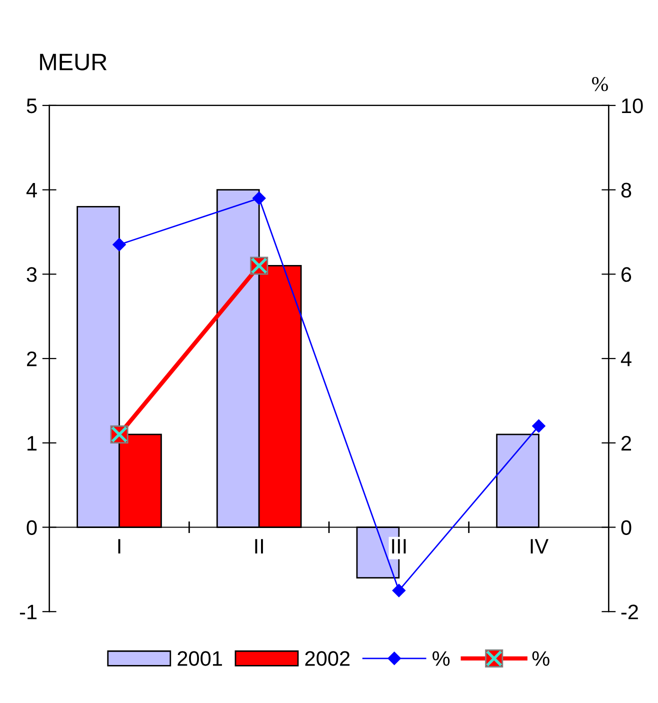  What do you see at coordinates (600, 84) in the screenshot?
I see `y2-axis-title: %` at bounding box center [600, 84].